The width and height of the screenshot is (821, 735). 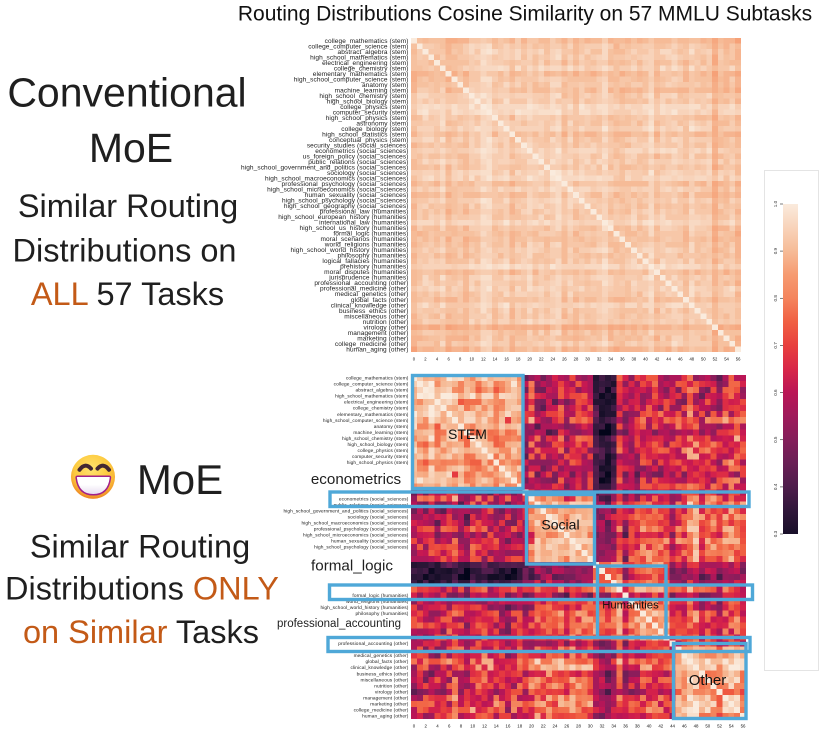 I want to click on svg-text: Distributions on, so click(x=125, y=251).